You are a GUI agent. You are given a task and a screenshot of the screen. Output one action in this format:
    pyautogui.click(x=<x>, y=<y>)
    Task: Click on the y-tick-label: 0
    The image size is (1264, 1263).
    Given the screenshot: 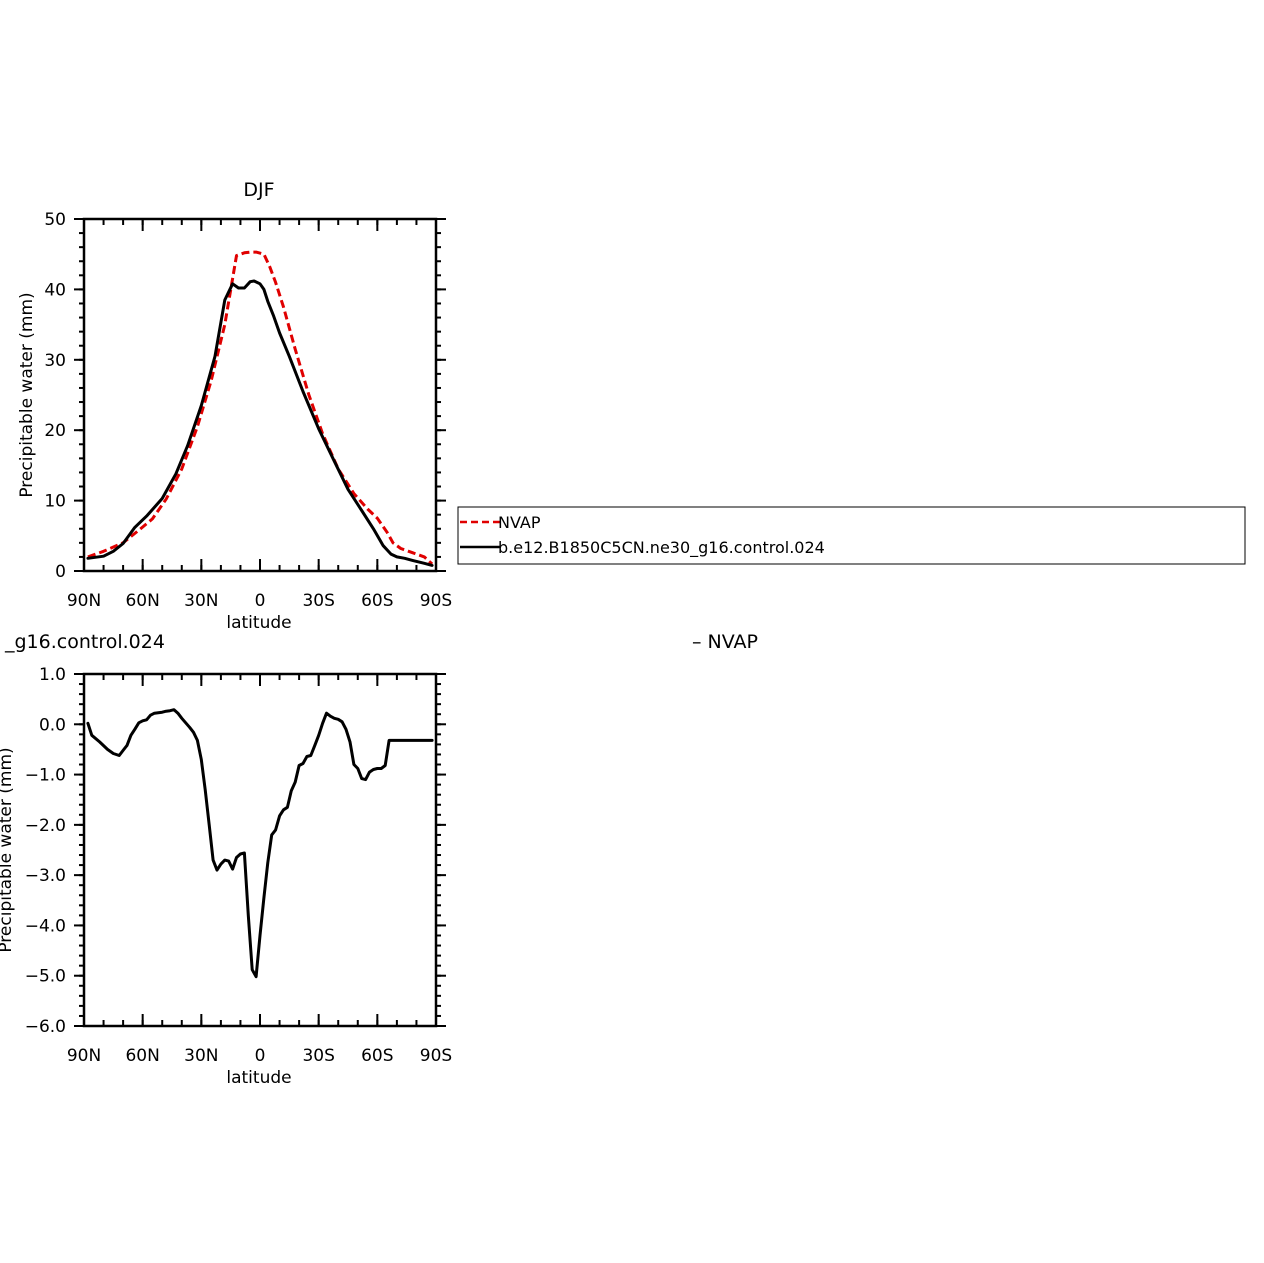 What is the action you would take?
    pyautogui.click(x=60, y=572)
    